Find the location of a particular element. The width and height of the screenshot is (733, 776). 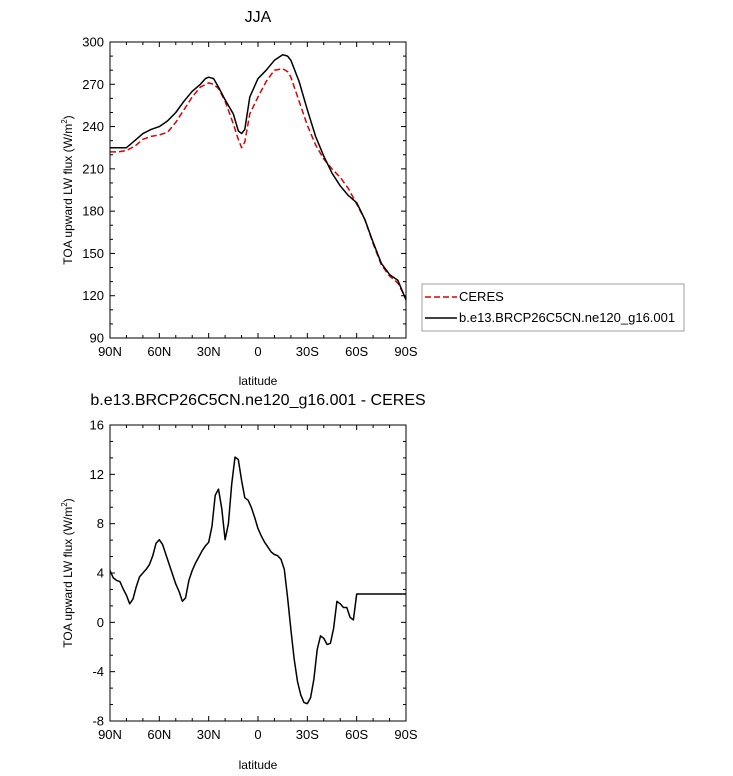

top-chart-ylabel: TOA upward LW flux (W/m2) is located at coordinates (67, 189).